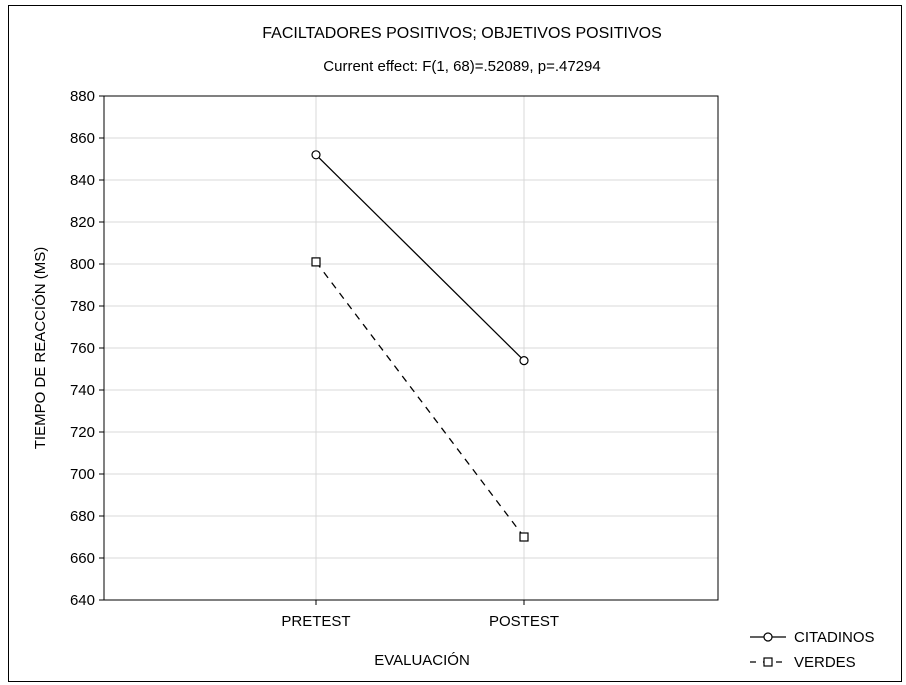 The width and height of the screenshot is (906, 685). What do you see at coordinates (82, 600) in the screenshot?
I see `y-tick-label: 640` at bounding box center [82, 600].